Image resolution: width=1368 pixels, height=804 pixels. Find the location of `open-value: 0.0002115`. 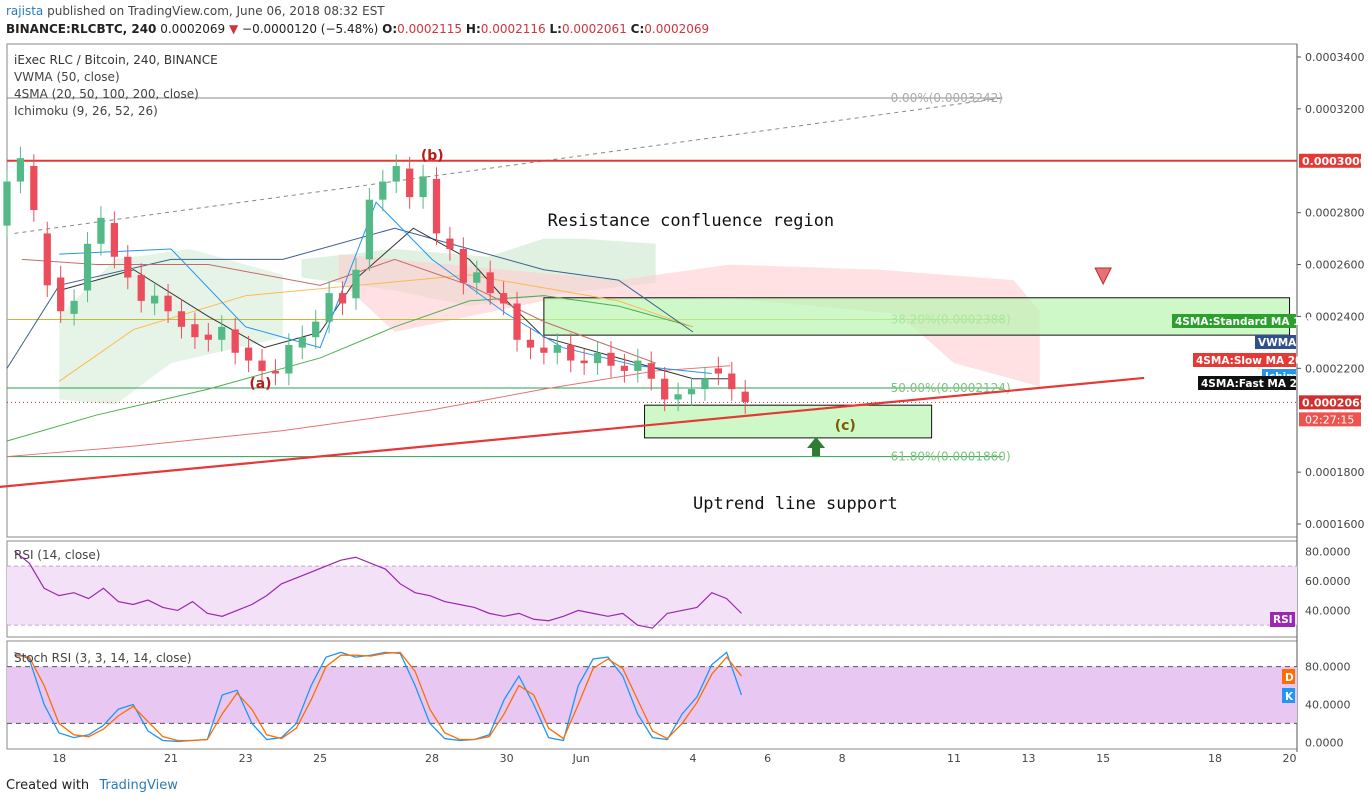

open-value: 0.0002115 is located at coordinates (430, 29).